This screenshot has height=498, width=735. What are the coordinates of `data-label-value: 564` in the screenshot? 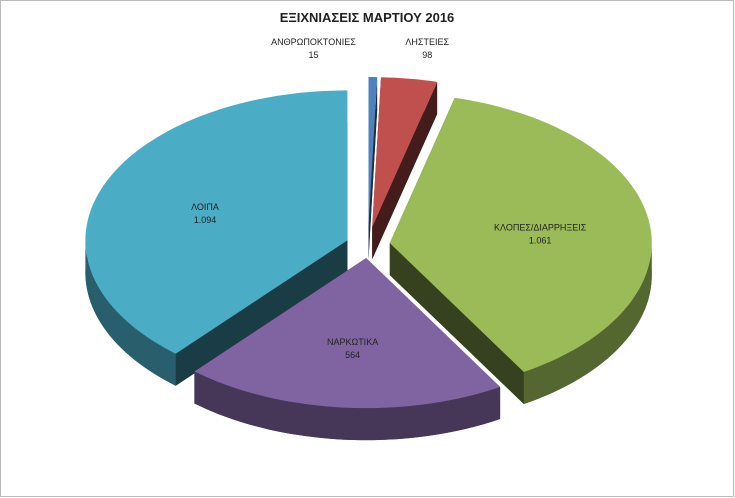 It's located at (352, 355).